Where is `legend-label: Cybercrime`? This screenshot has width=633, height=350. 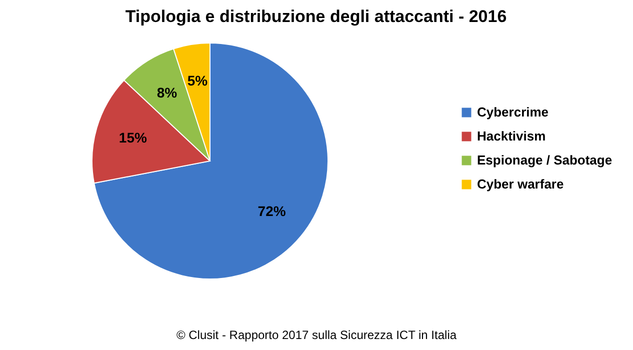 legend-label: Cybercrime is located at coordinates (513, 112).